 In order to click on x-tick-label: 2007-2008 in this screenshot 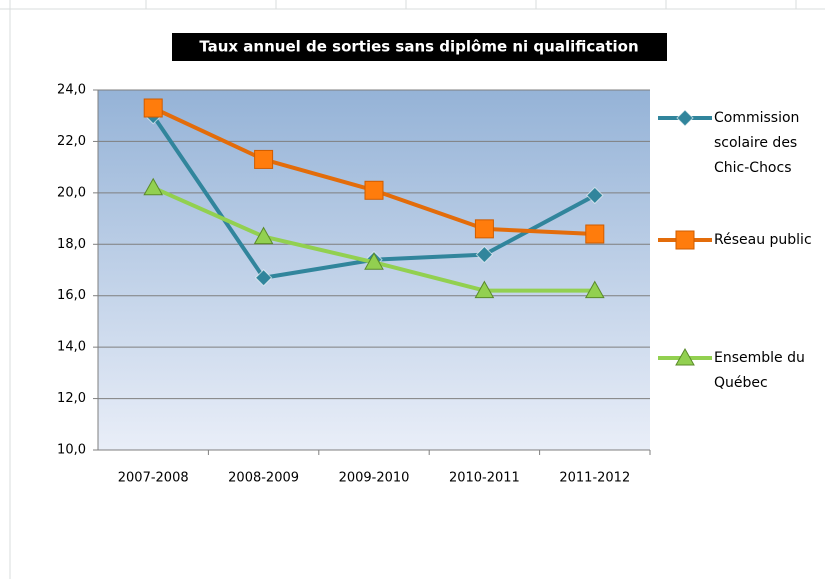, I will do `click(153, 478)`.